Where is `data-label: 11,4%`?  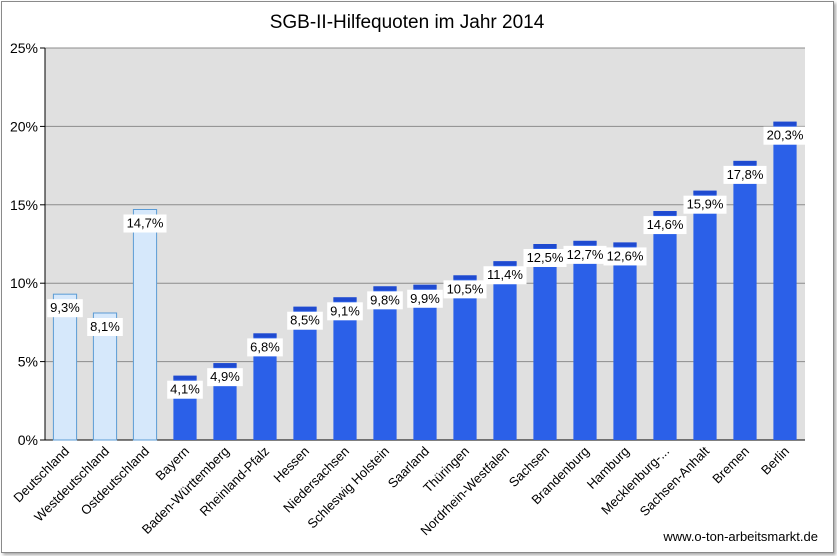
data-label: 11,4% is located at coordinates (505, 274).